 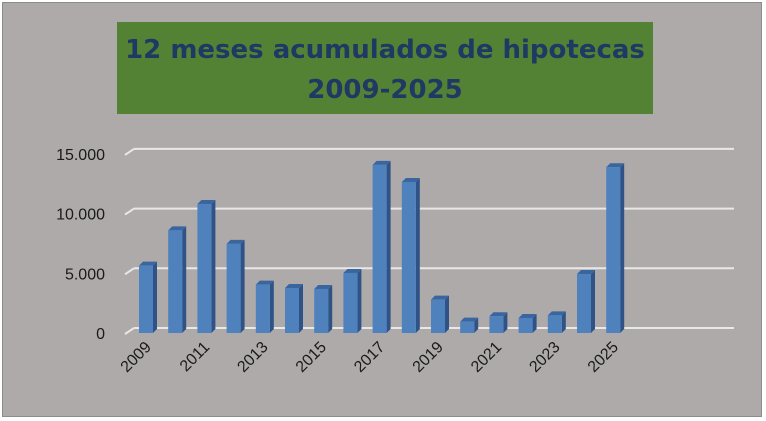 I want to click on y-tick-label: 10.000, so click(x=80, y=215).